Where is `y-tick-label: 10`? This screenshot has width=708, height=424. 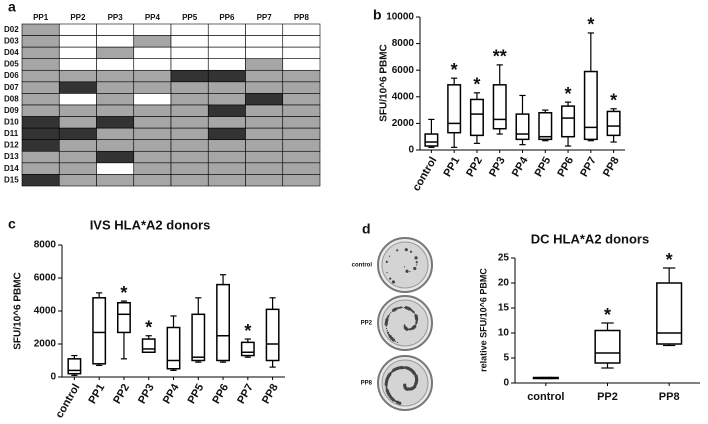 y-tick-label: 10 is located at coordinates (504, 333).